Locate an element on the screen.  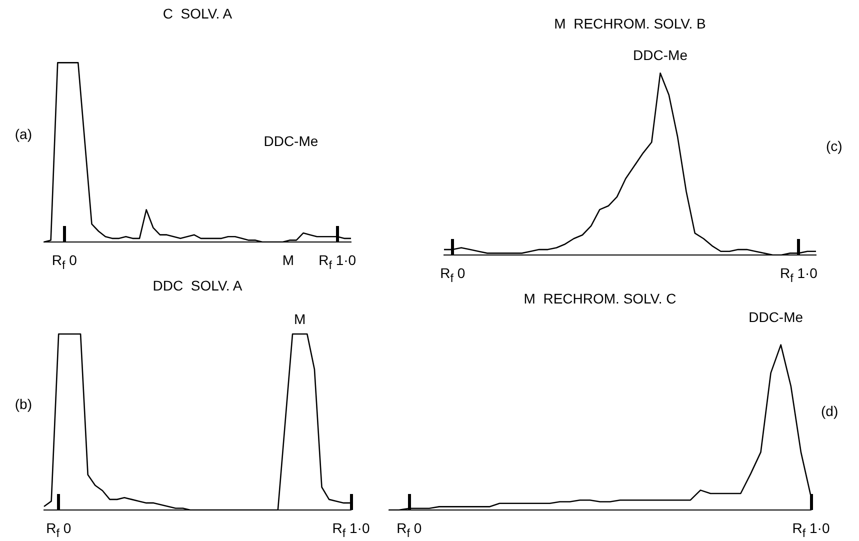
annotation: DDC-Me is located at coordinates (291, 141).